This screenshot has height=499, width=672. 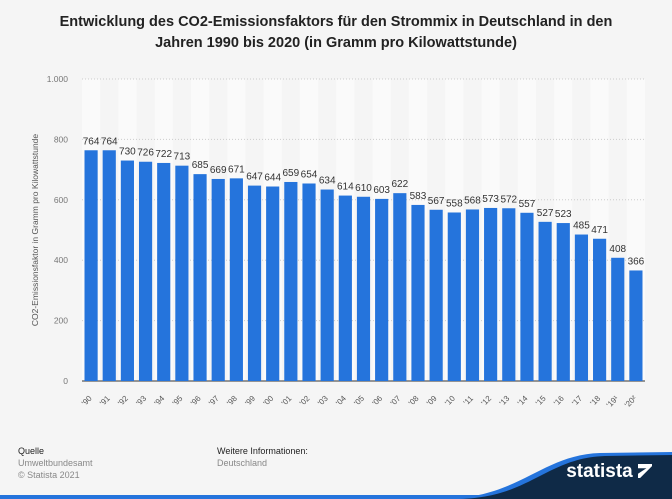 I want to click on y-tick-label: 800, so click(x=61, y=139).